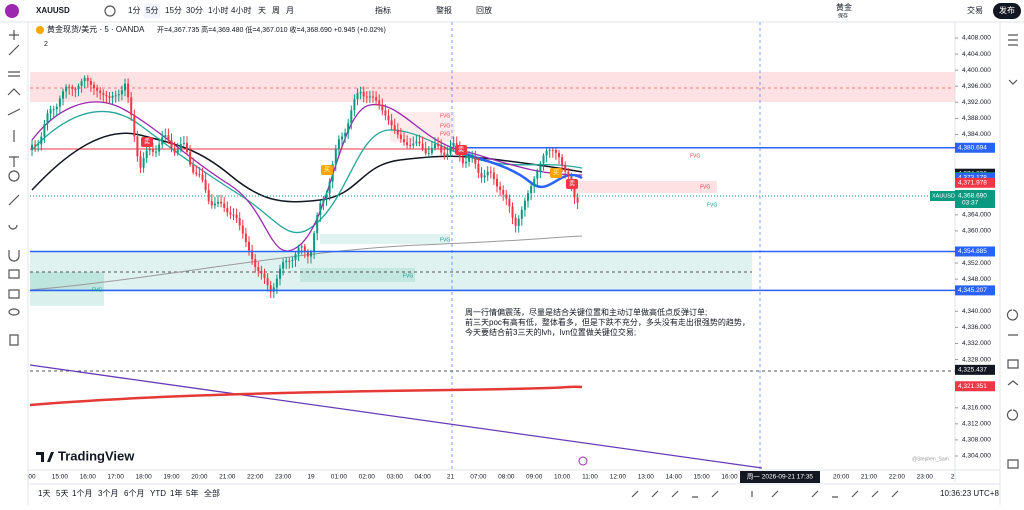 The image size is (1024, 510). I want to click on fvg-zone, so click(385, 239).